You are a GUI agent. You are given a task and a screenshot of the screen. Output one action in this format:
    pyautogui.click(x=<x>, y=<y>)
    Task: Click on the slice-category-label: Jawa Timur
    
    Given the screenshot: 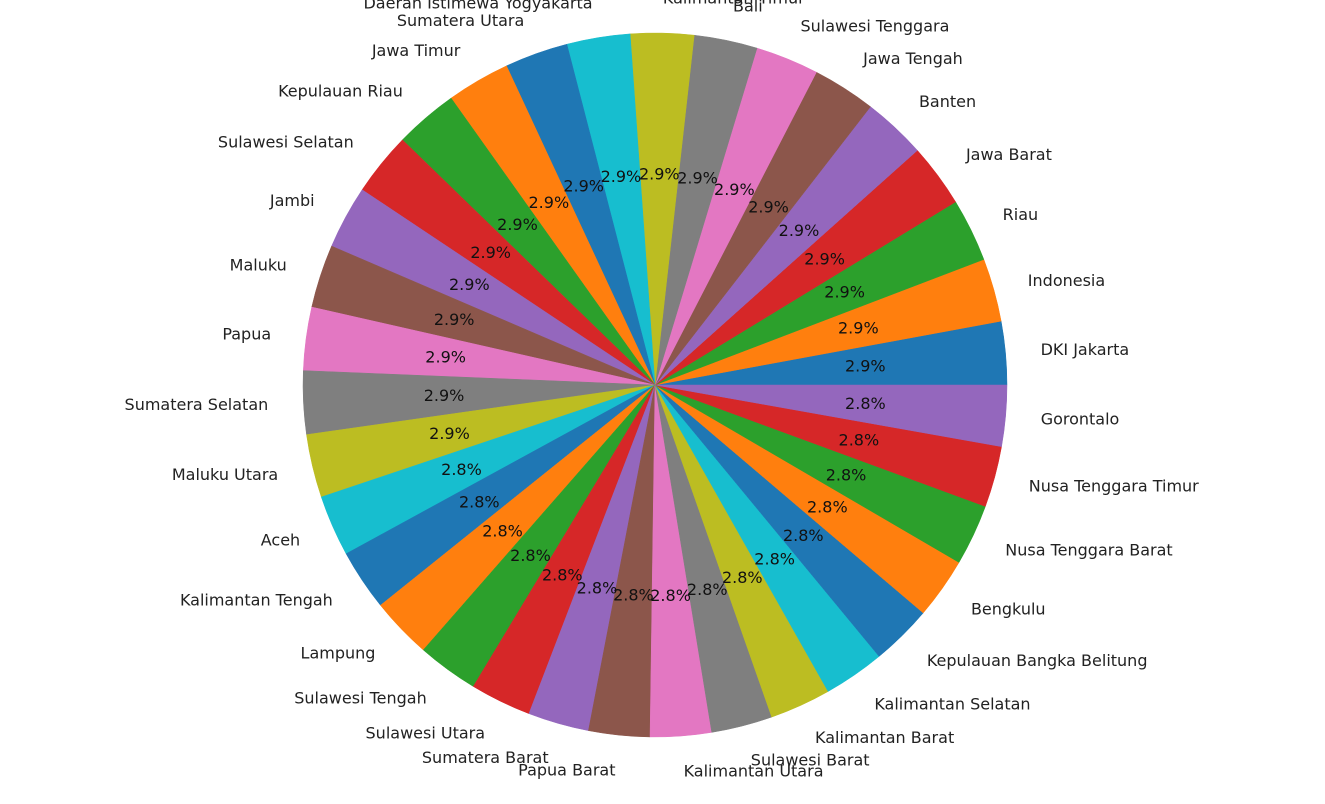 What is the action you would take?
    pyautogui.click(x=416, y=50)
    